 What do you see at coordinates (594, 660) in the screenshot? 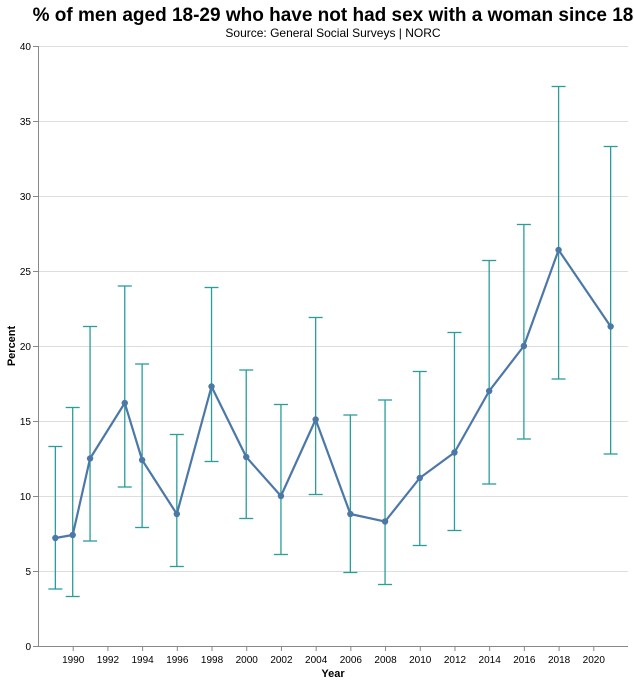
I see `x-tick-label: 2020` at bounding box center [594, 660].